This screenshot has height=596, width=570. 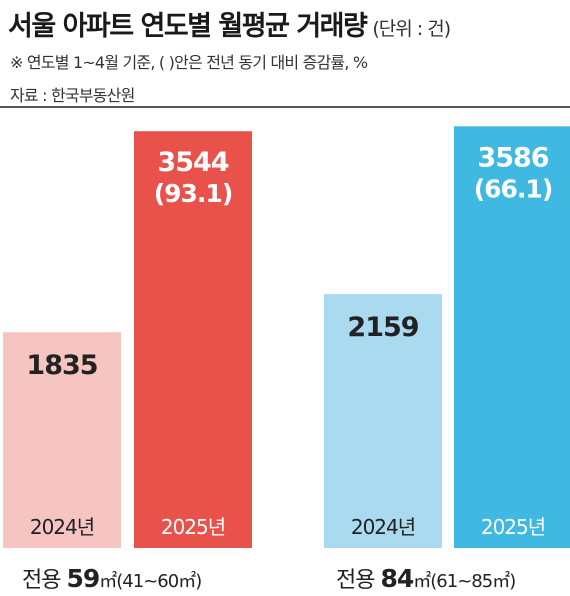 I want to click on bar-change-label: (93.1), so click(x=193, y=193).